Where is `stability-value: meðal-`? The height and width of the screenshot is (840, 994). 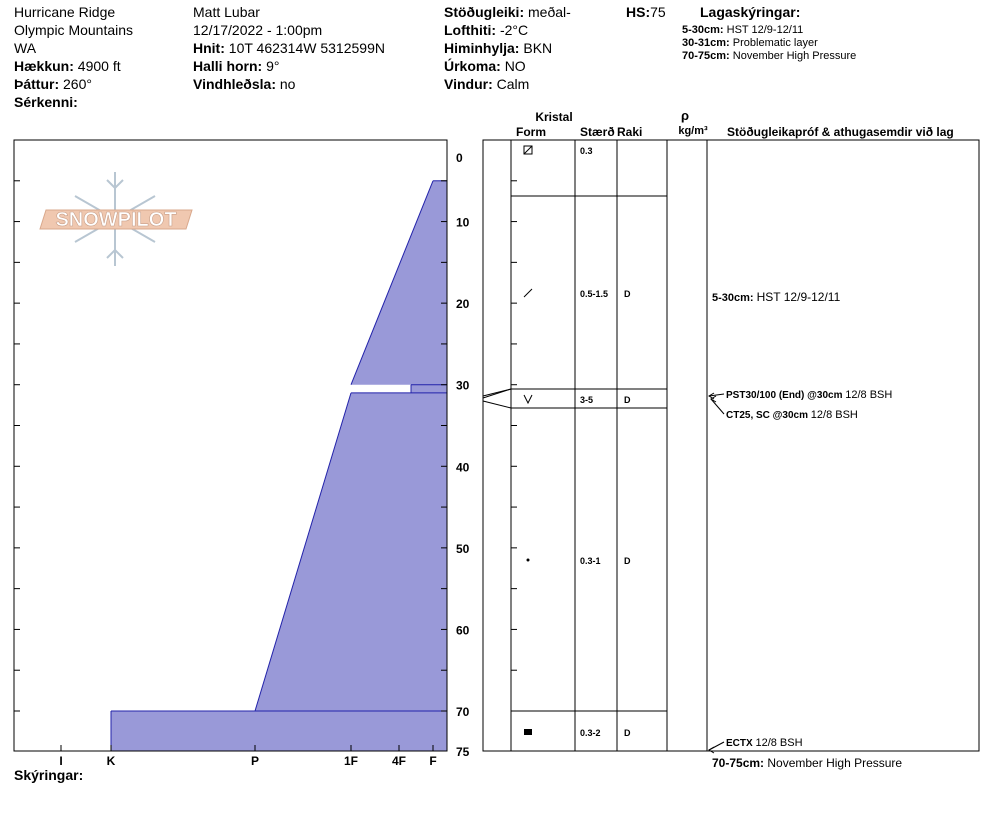
stability-value: meðal- is located at coordinates (549, 12).